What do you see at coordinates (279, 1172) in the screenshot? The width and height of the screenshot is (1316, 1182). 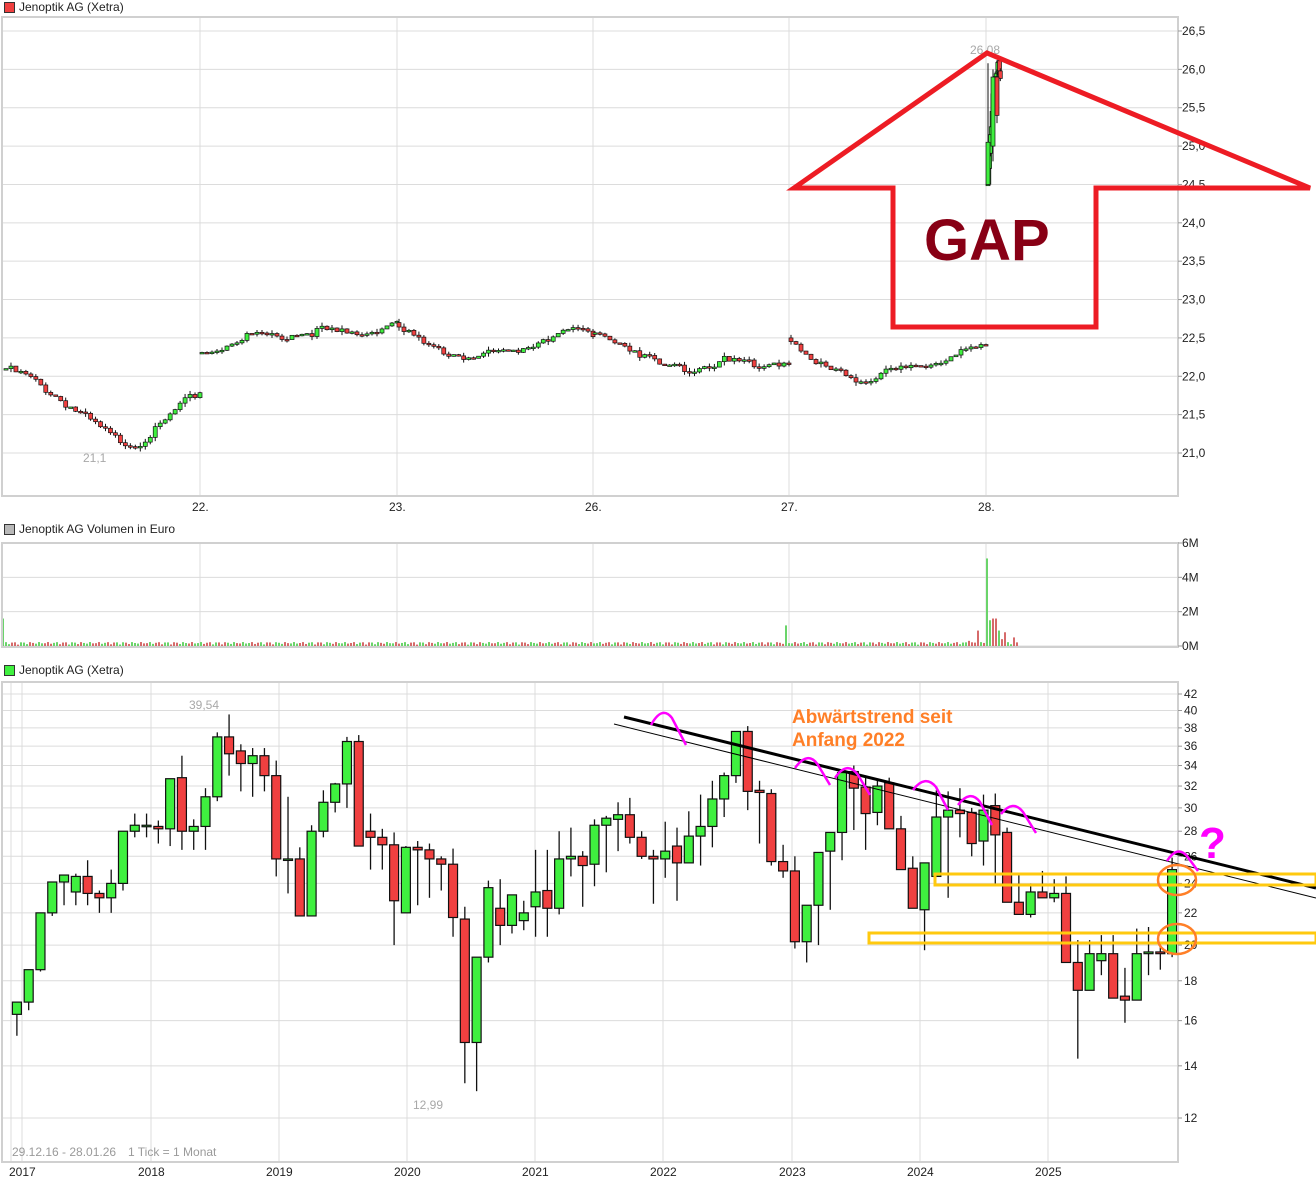 I see `svg-text: 2019` at bounding box center [279, 1172].